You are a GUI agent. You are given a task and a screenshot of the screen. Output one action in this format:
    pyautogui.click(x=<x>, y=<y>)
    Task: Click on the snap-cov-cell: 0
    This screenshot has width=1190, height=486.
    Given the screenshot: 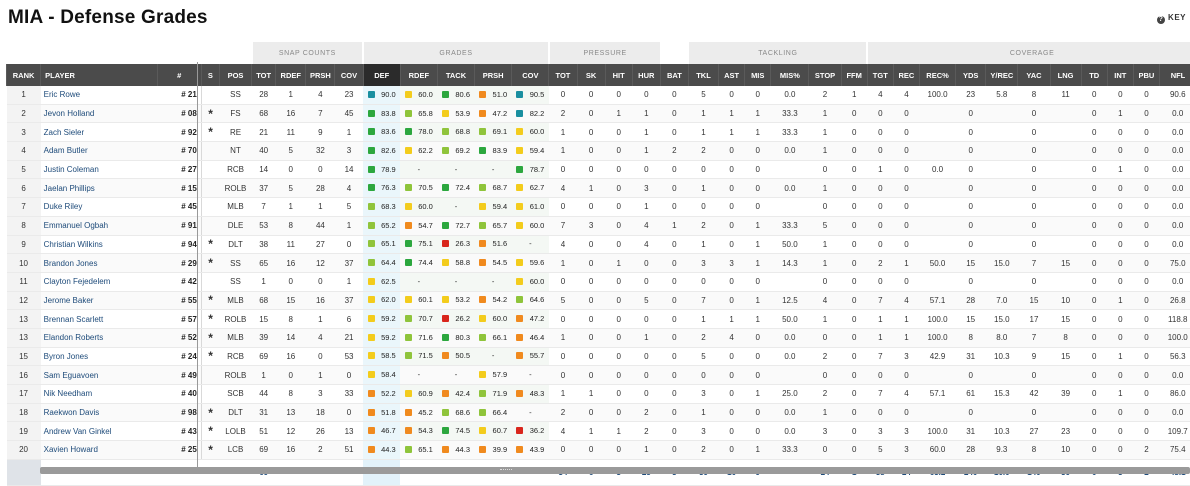 What is the action you would take?
    pyautogui.click(x=349, y=375)
    